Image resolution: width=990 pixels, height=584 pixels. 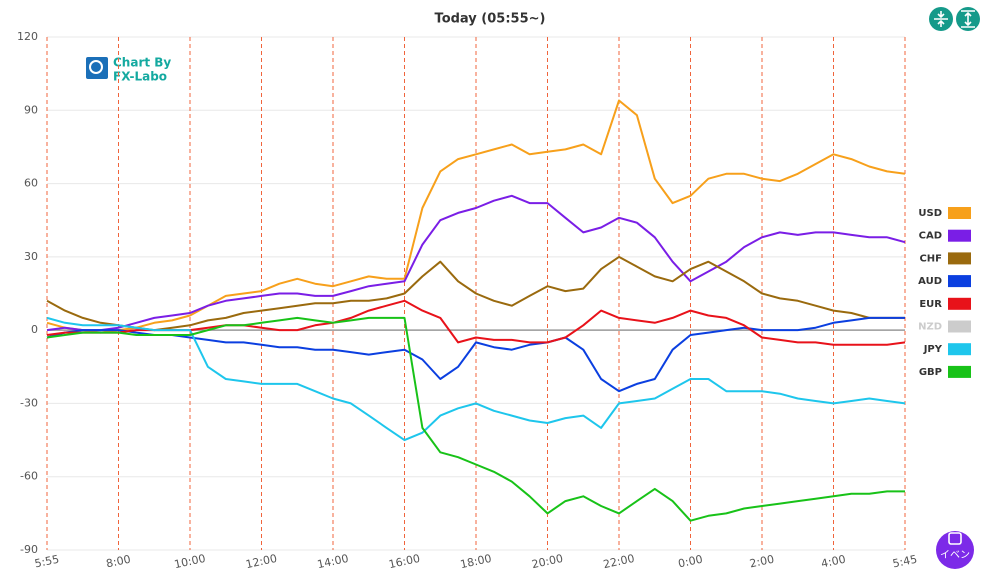 I want to click on y-tick-label: -90, so click(x=29, y=549).